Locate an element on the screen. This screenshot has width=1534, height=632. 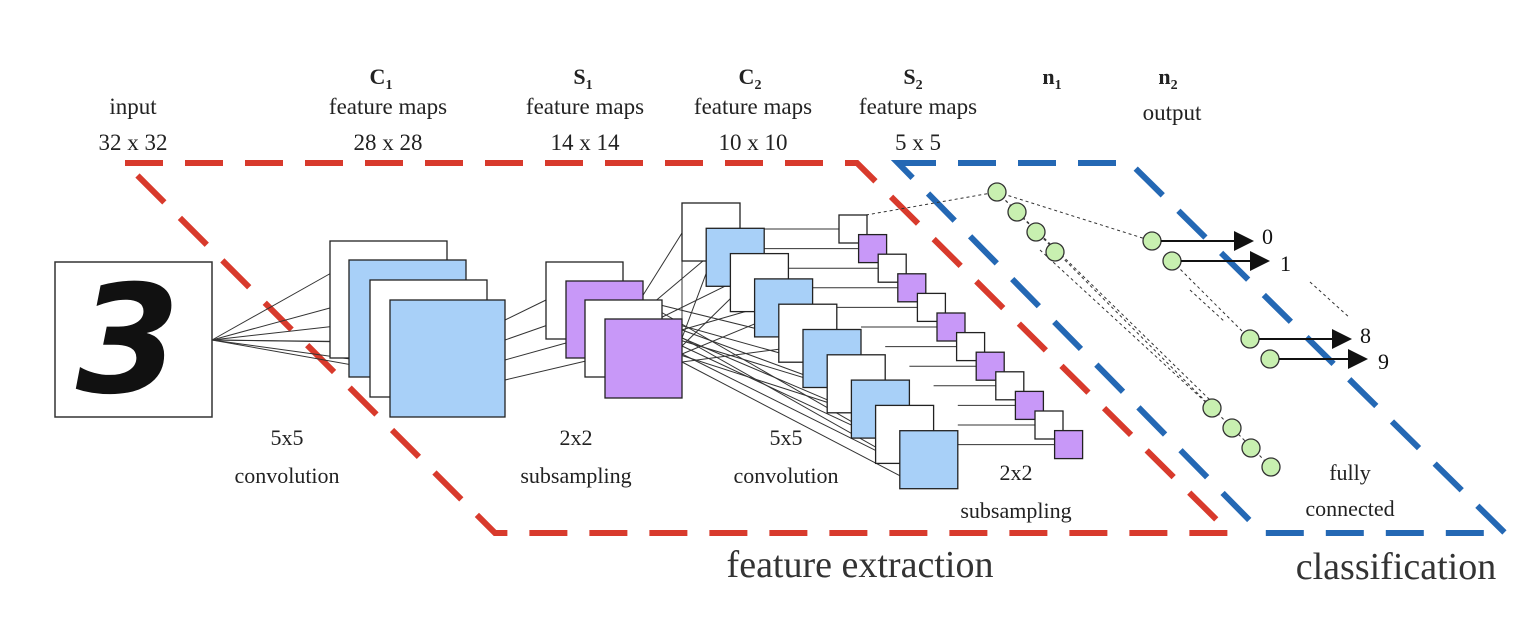
s1-layer-label: S1 feature maps 14 x 14 is located at coordinates (585, 109).